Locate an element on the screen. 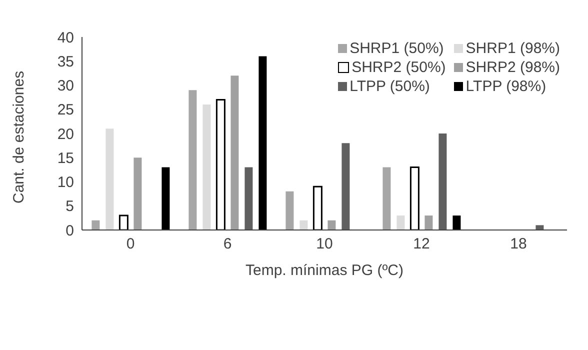 The width and height of the screenshot is (588, 350). x-axis-title: Temp. mínimas PG (ºC) is located at coordinates (325, 270).